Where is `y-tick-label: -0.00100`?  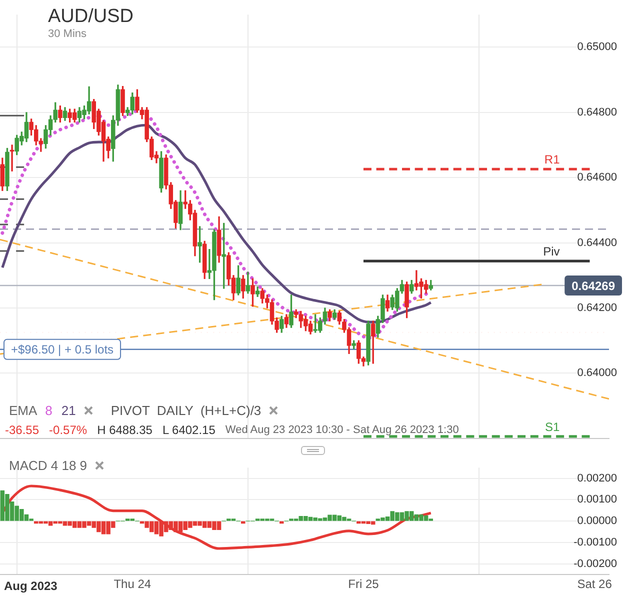 y-tick-label: -0.00100 is located at coordinates (595, 542).